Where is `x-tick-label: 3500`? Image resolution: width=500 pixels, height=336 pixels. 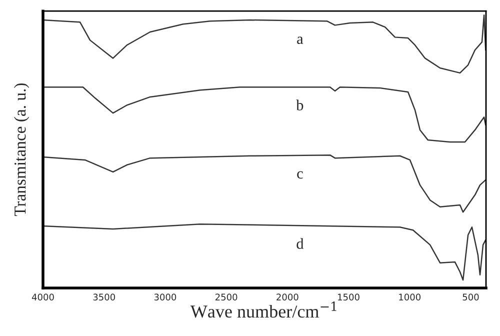 x-tick-label: 3500 is located at coordinates (104, 297).